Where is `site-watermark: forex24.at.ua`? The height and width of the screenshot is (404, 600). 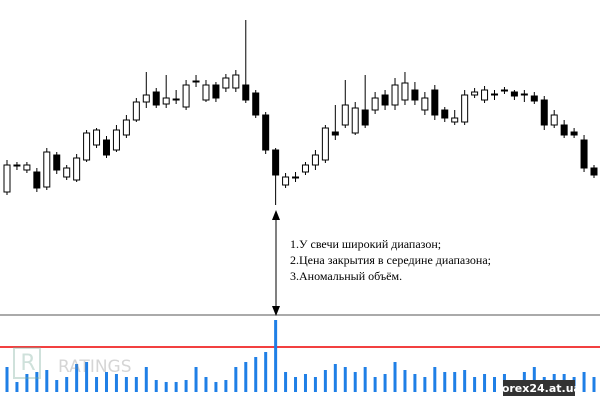
site-watermark: forex24.at.ua is located at coordinates (539, 388).